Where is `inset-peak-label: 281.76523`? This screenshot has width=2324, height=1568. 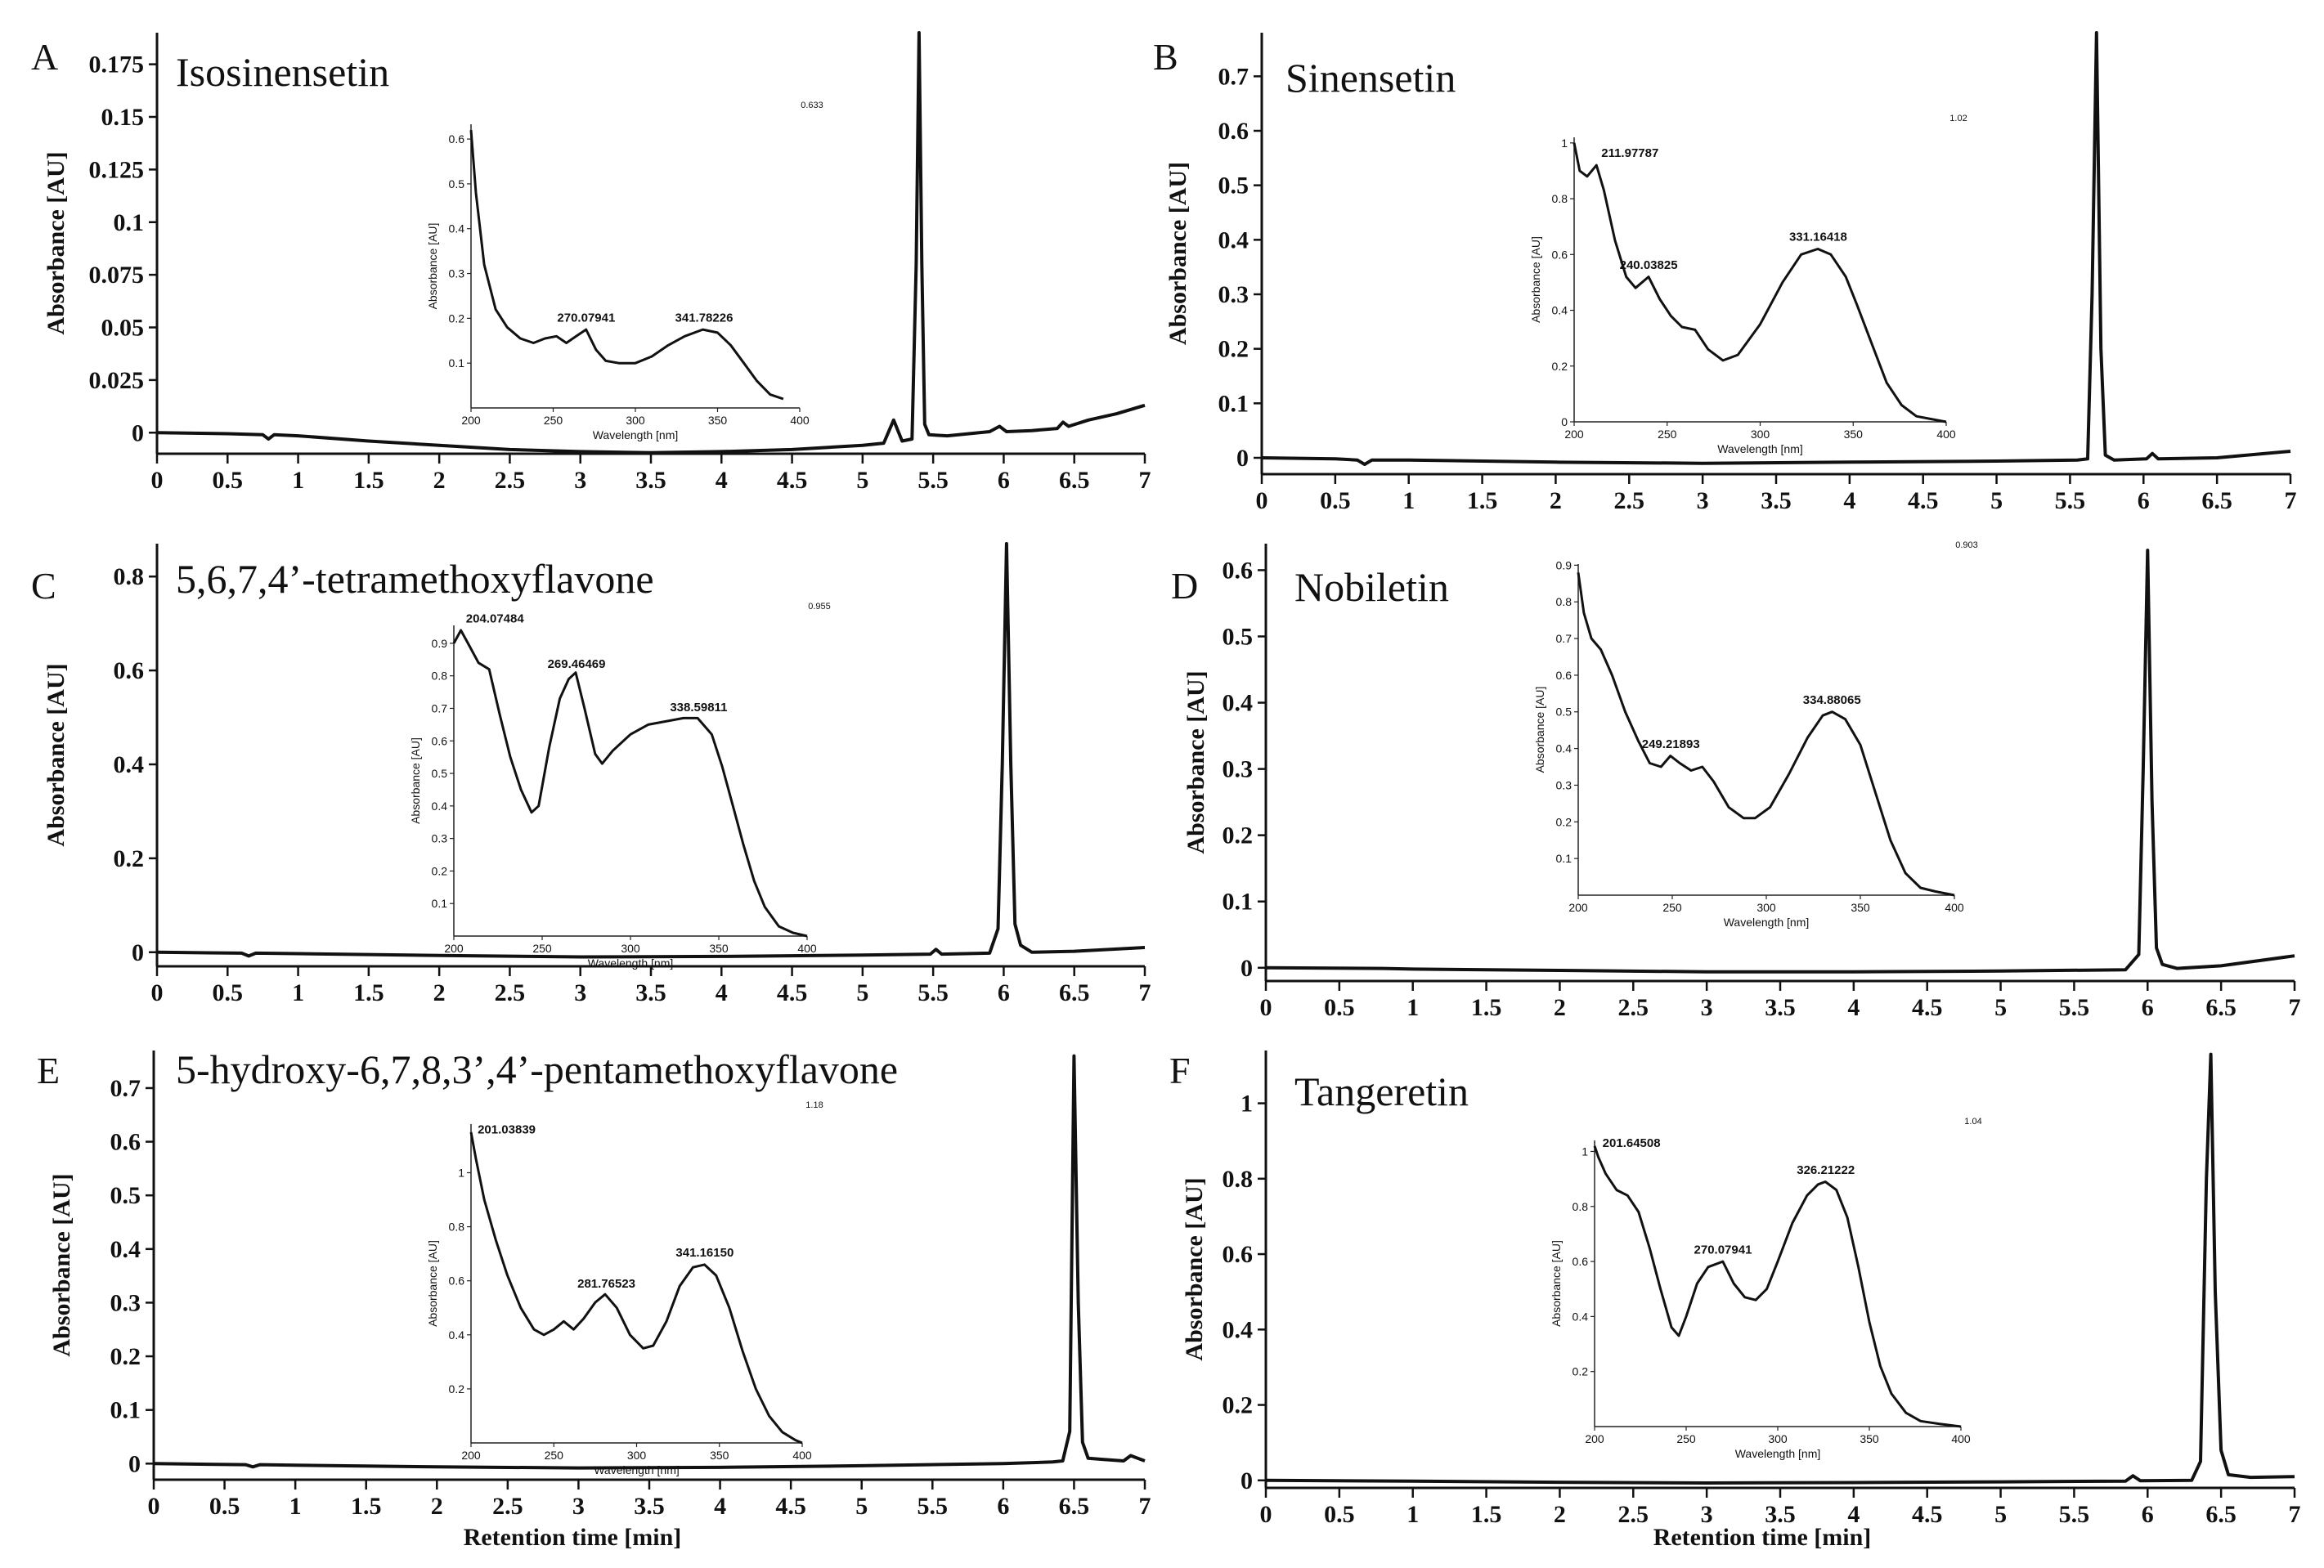
inset-peak-label: 281.76523 is located at coordinates (606, 1284).